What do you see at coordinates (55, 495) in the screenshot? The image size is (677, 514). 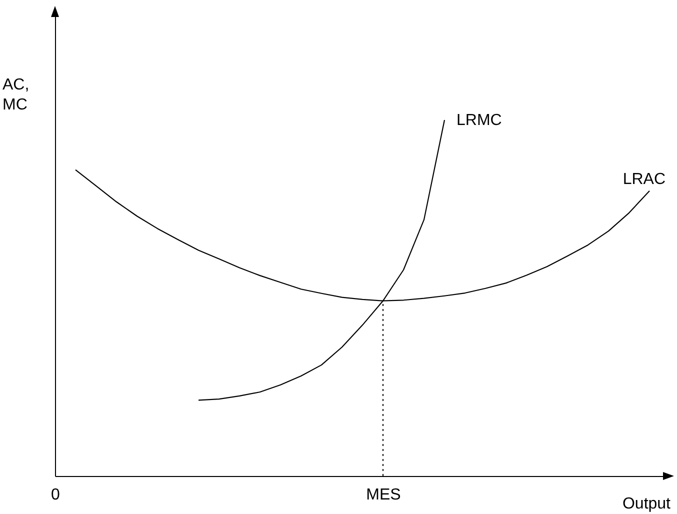 I see `x-tick-label: 0` at bounding box center [55, 495].